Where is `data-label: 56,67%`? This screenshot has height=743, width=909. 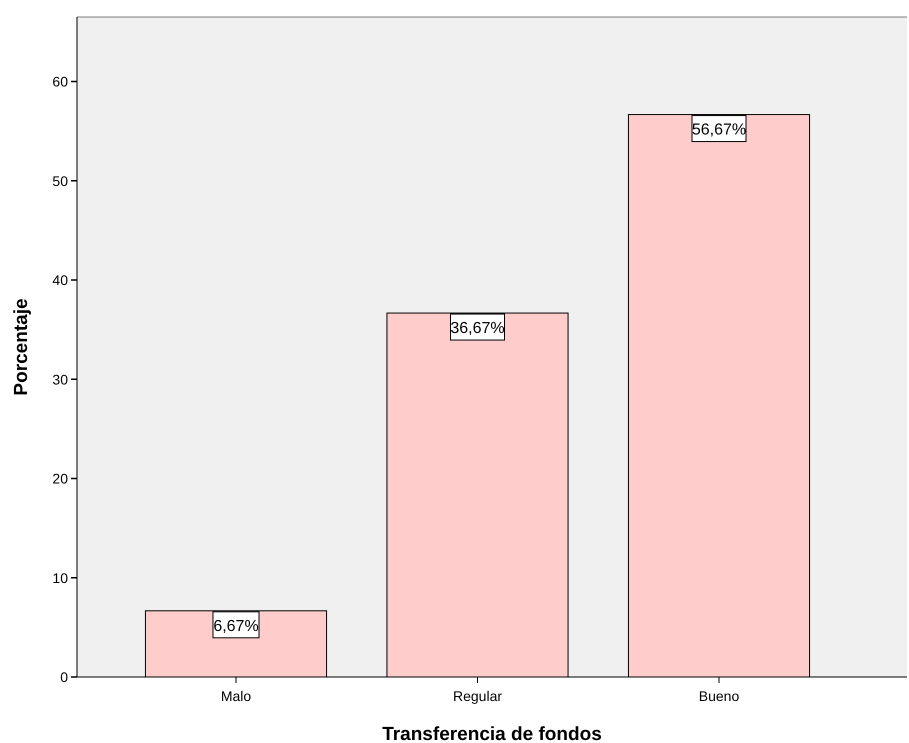
data-label: 56,67% is located at coordinates (719, 130).